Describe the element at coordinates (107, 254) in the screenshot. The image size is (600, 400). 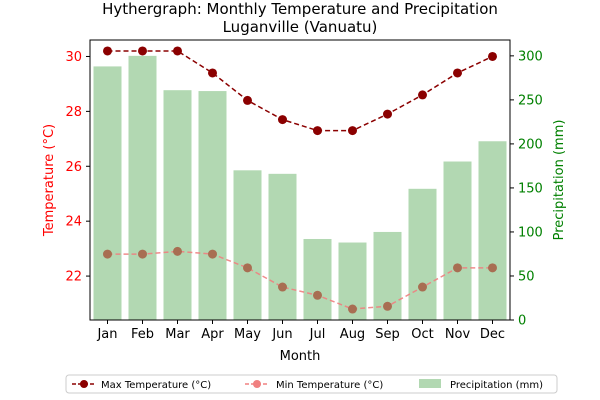
I see `min-temp-point-jan` at that location.